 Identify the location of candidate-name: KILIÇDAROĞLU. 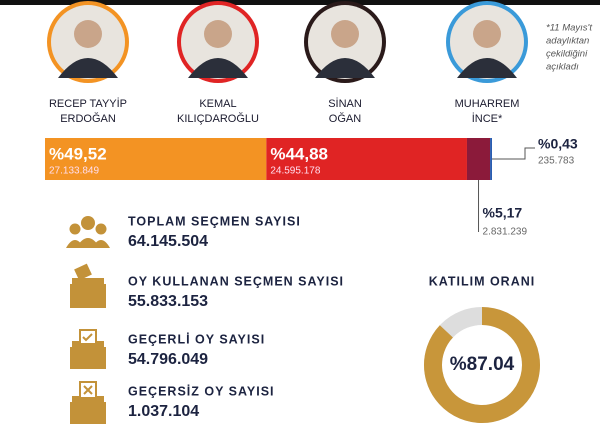
(218, 118).